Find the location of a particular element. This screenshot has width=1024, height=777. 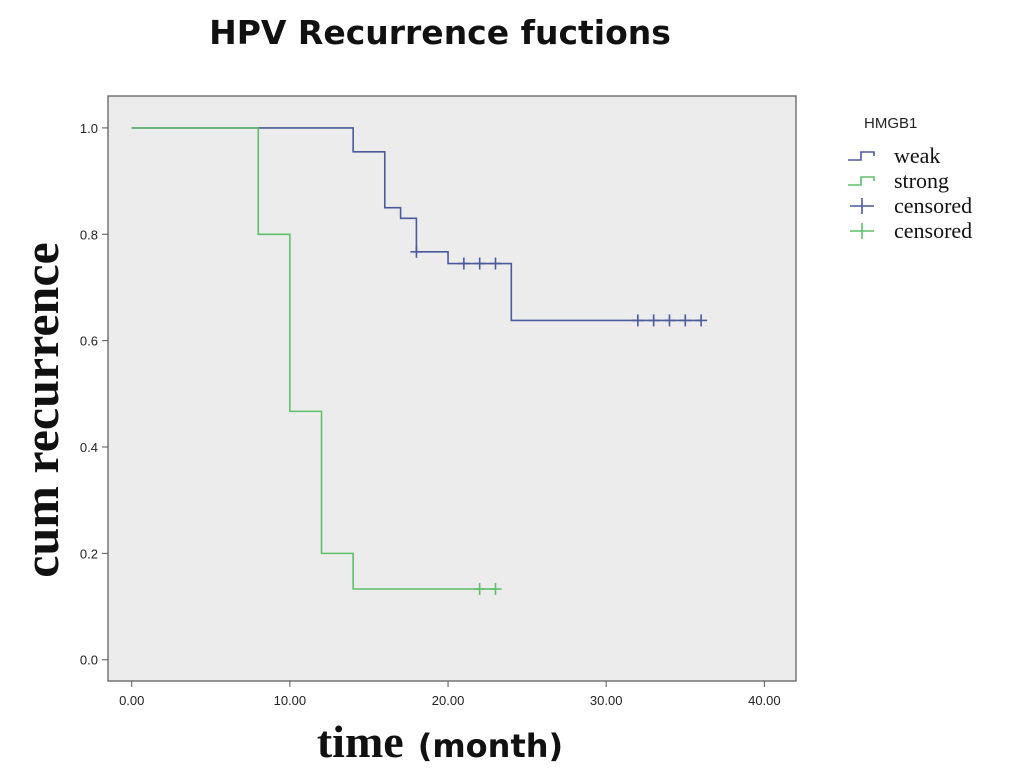

x-axis-ticks: 0.00 10.00 20.00 30.00 40.00 is located at coordinates (450, 694).